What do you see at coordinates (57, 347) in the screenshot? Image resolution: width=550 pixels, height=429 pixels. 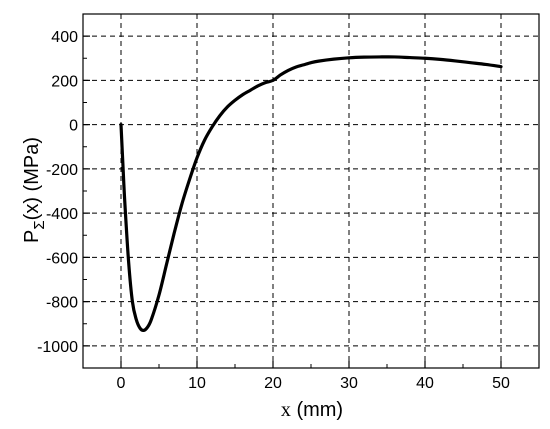 I see `y-tick-label: -1000` at bounding box center [57, 347].